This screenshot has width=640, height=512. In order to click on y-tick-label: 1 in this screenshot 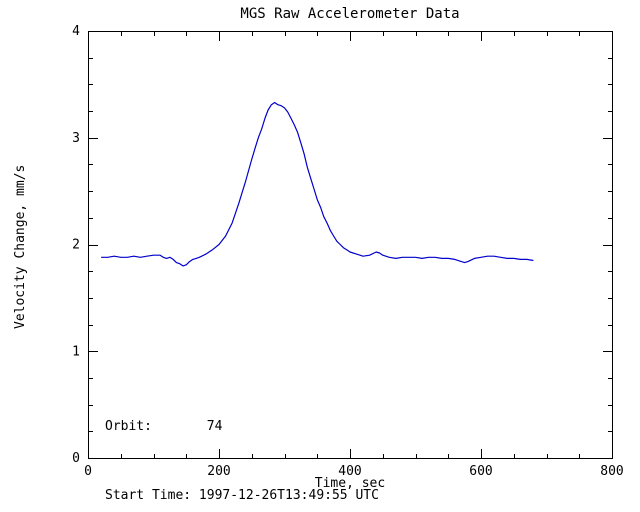, I will do `click(76, 351)`.